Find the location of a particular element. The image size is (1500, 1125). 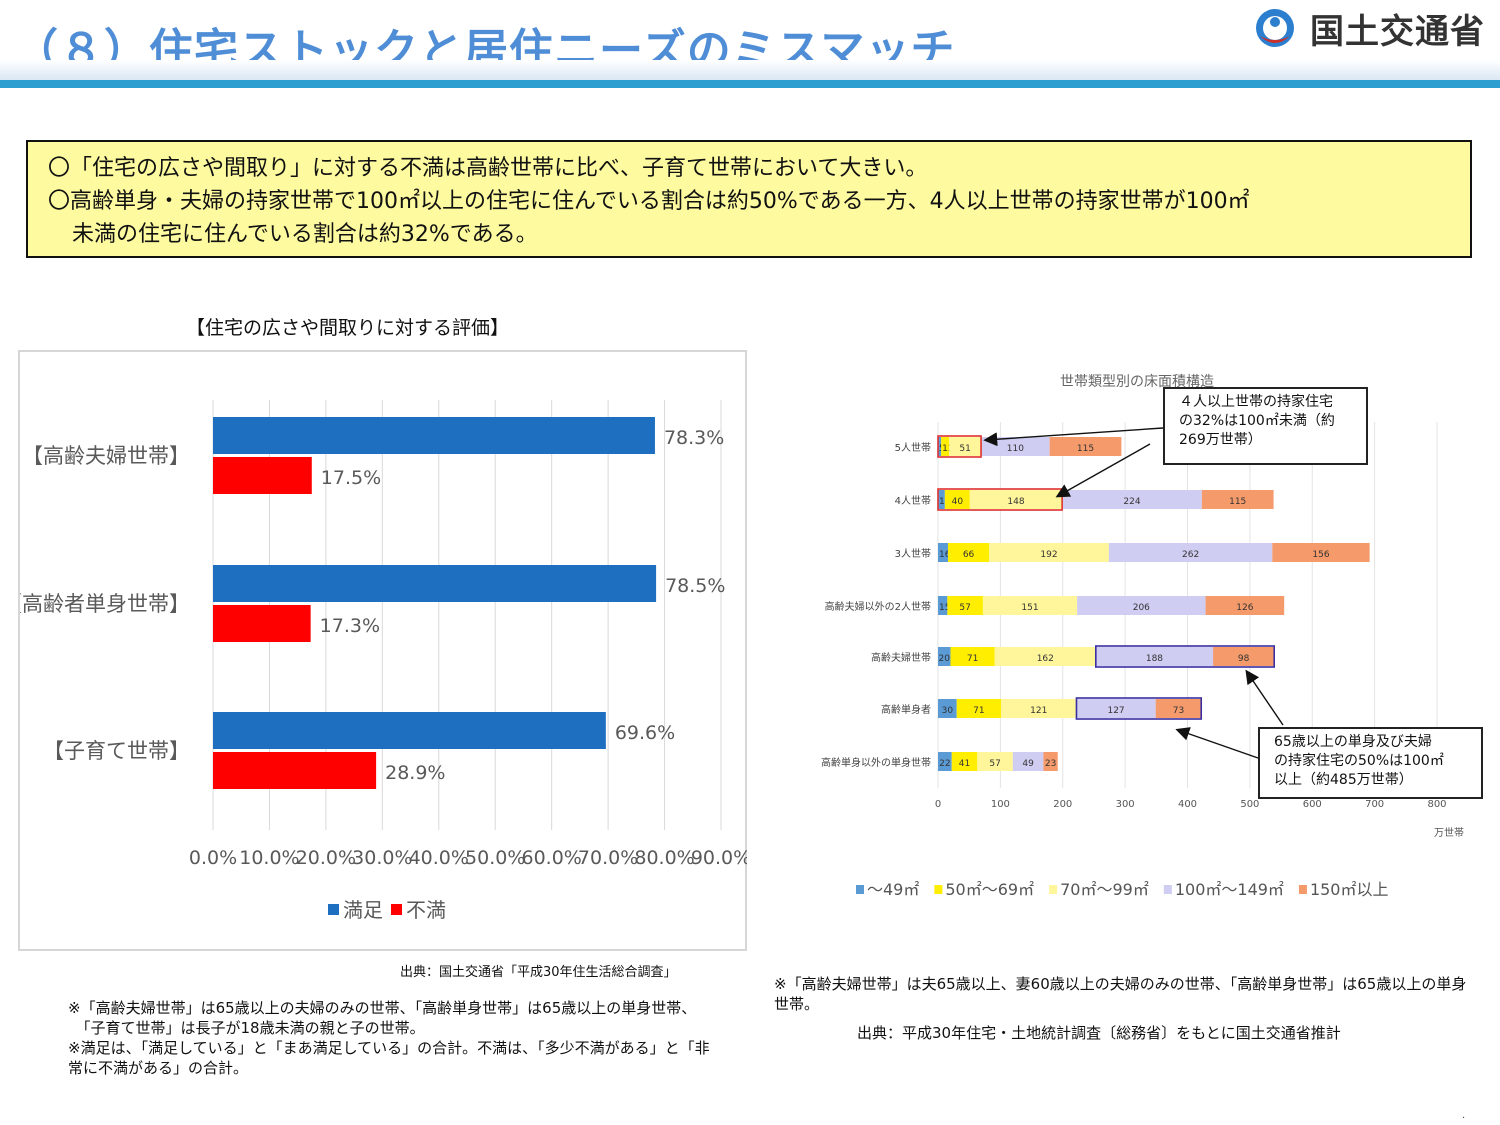

right-segment-label: 262 is located at coordinates (1190, 555).